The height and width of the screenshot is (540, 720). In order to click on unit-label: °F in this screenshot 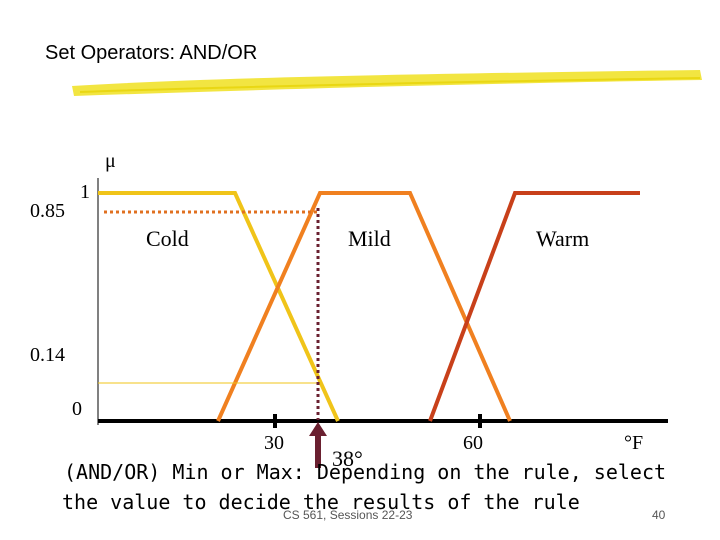, I will do `click(634, 443)`.